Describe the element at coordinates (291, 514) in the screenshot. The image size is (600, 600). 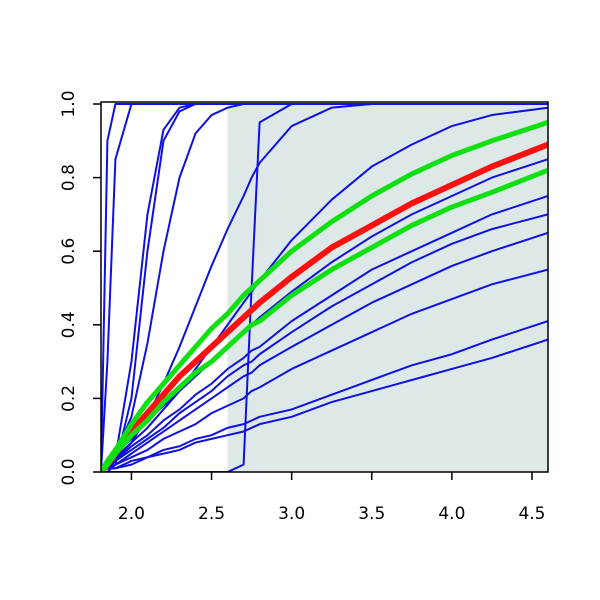
I see `x-tick-label: 3.0` at that location.